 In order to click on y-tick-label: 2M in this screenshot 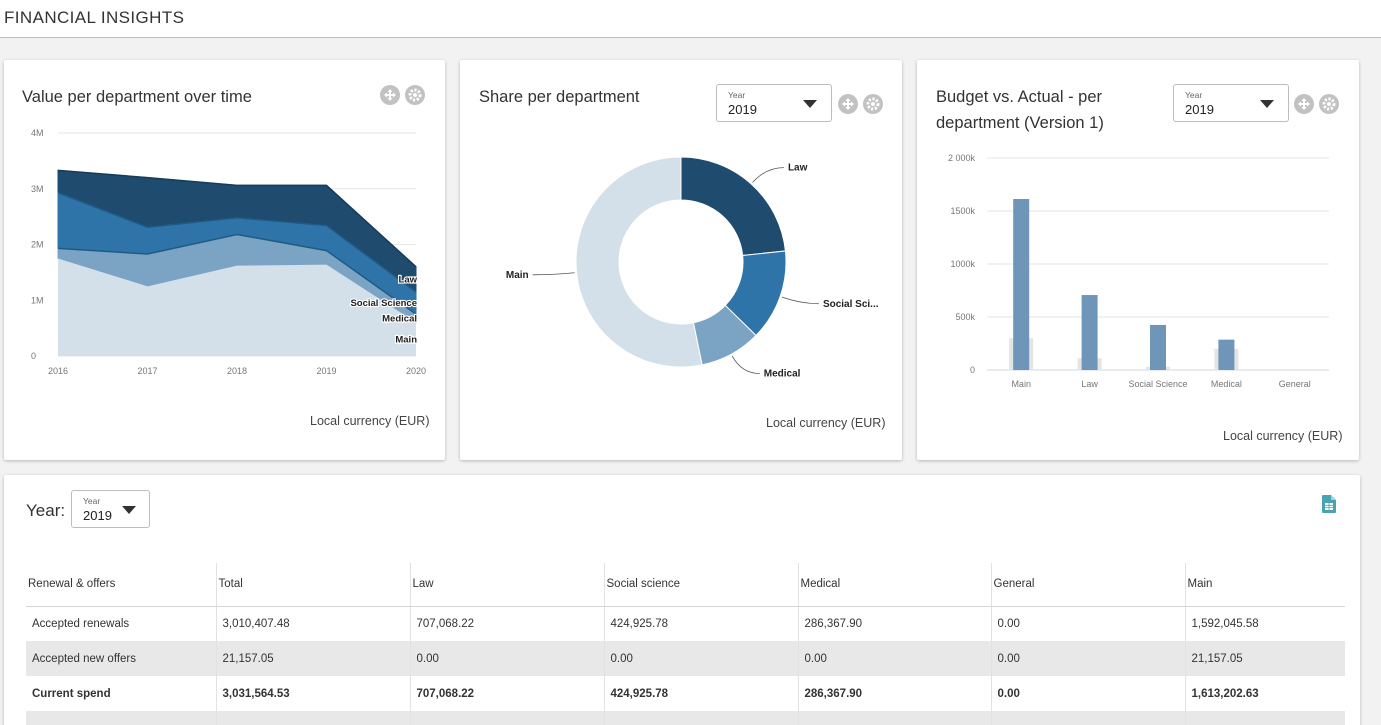, I will do `click(37, 245)`.